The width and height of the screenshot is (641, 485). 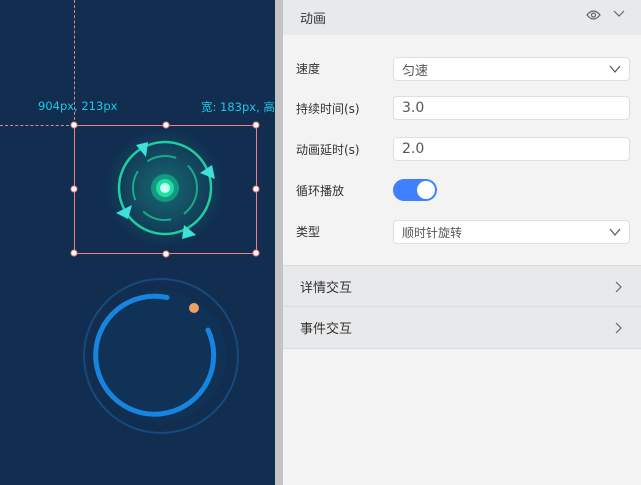 What do you see at coordinates (415, 71) in the screenshot?
I see `speed-value: 匀速` at bounding box center [415, 71].